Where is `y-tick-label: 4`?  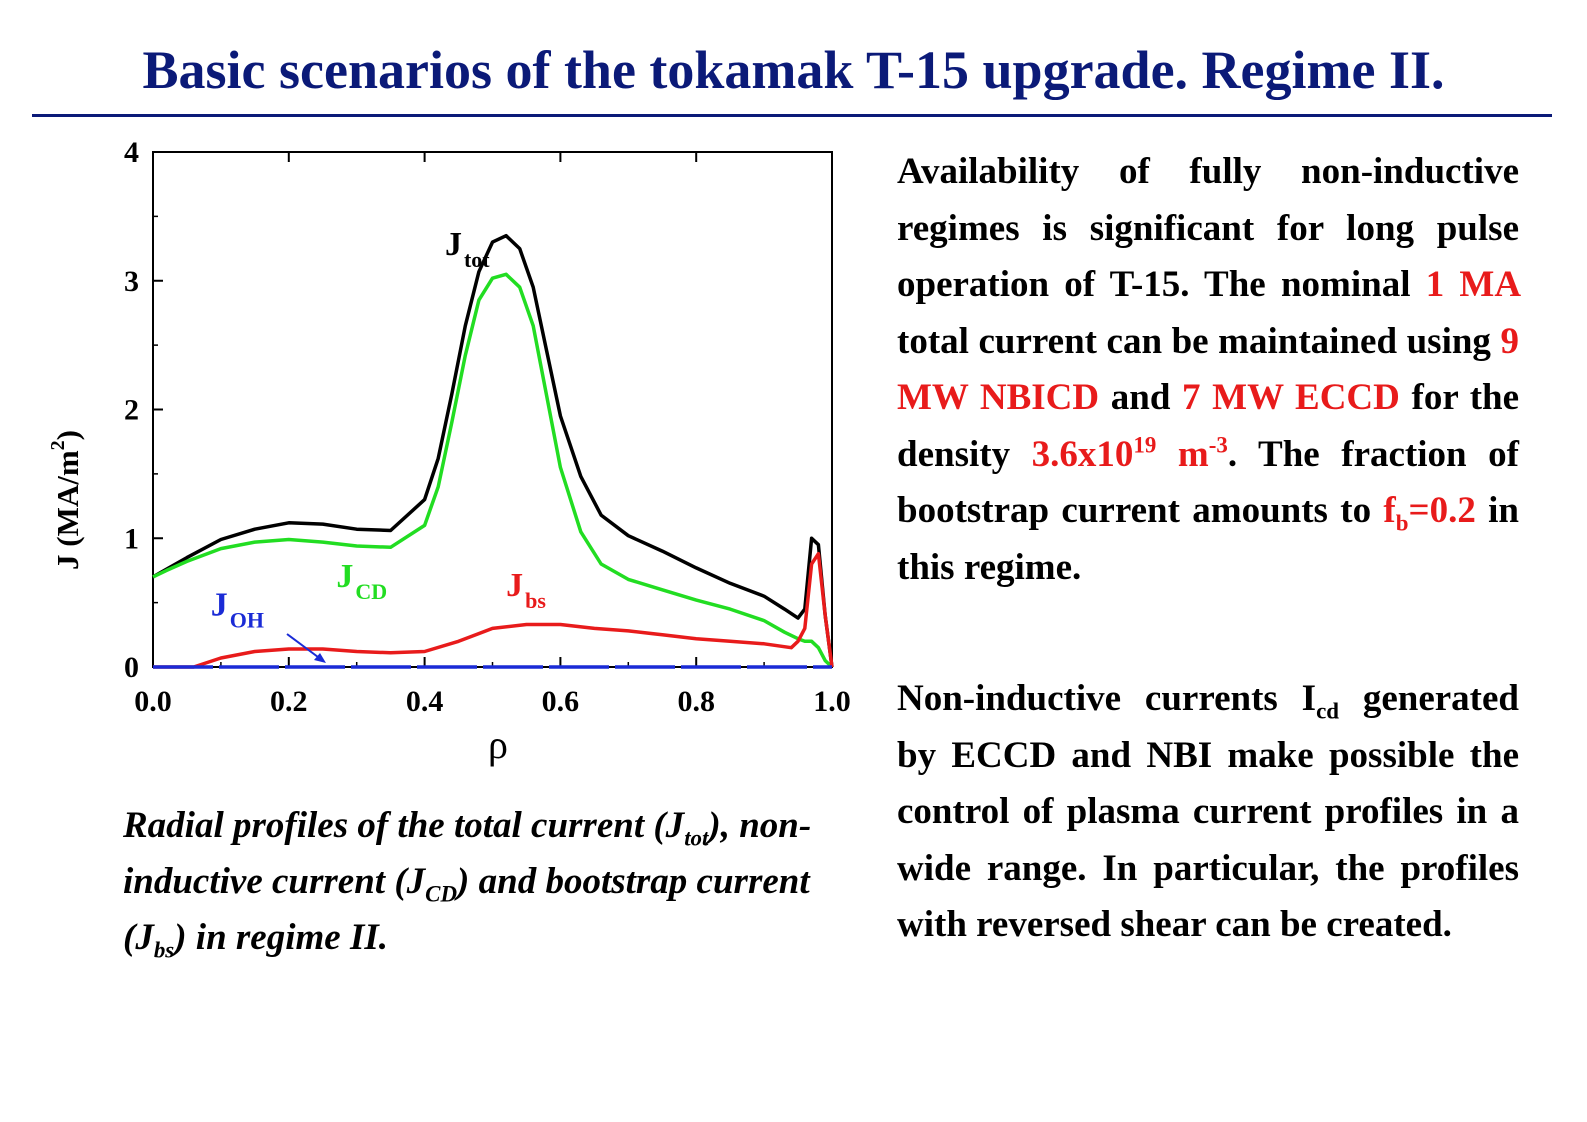 y-tick-label: 4 is located at coordinates (131, 152).